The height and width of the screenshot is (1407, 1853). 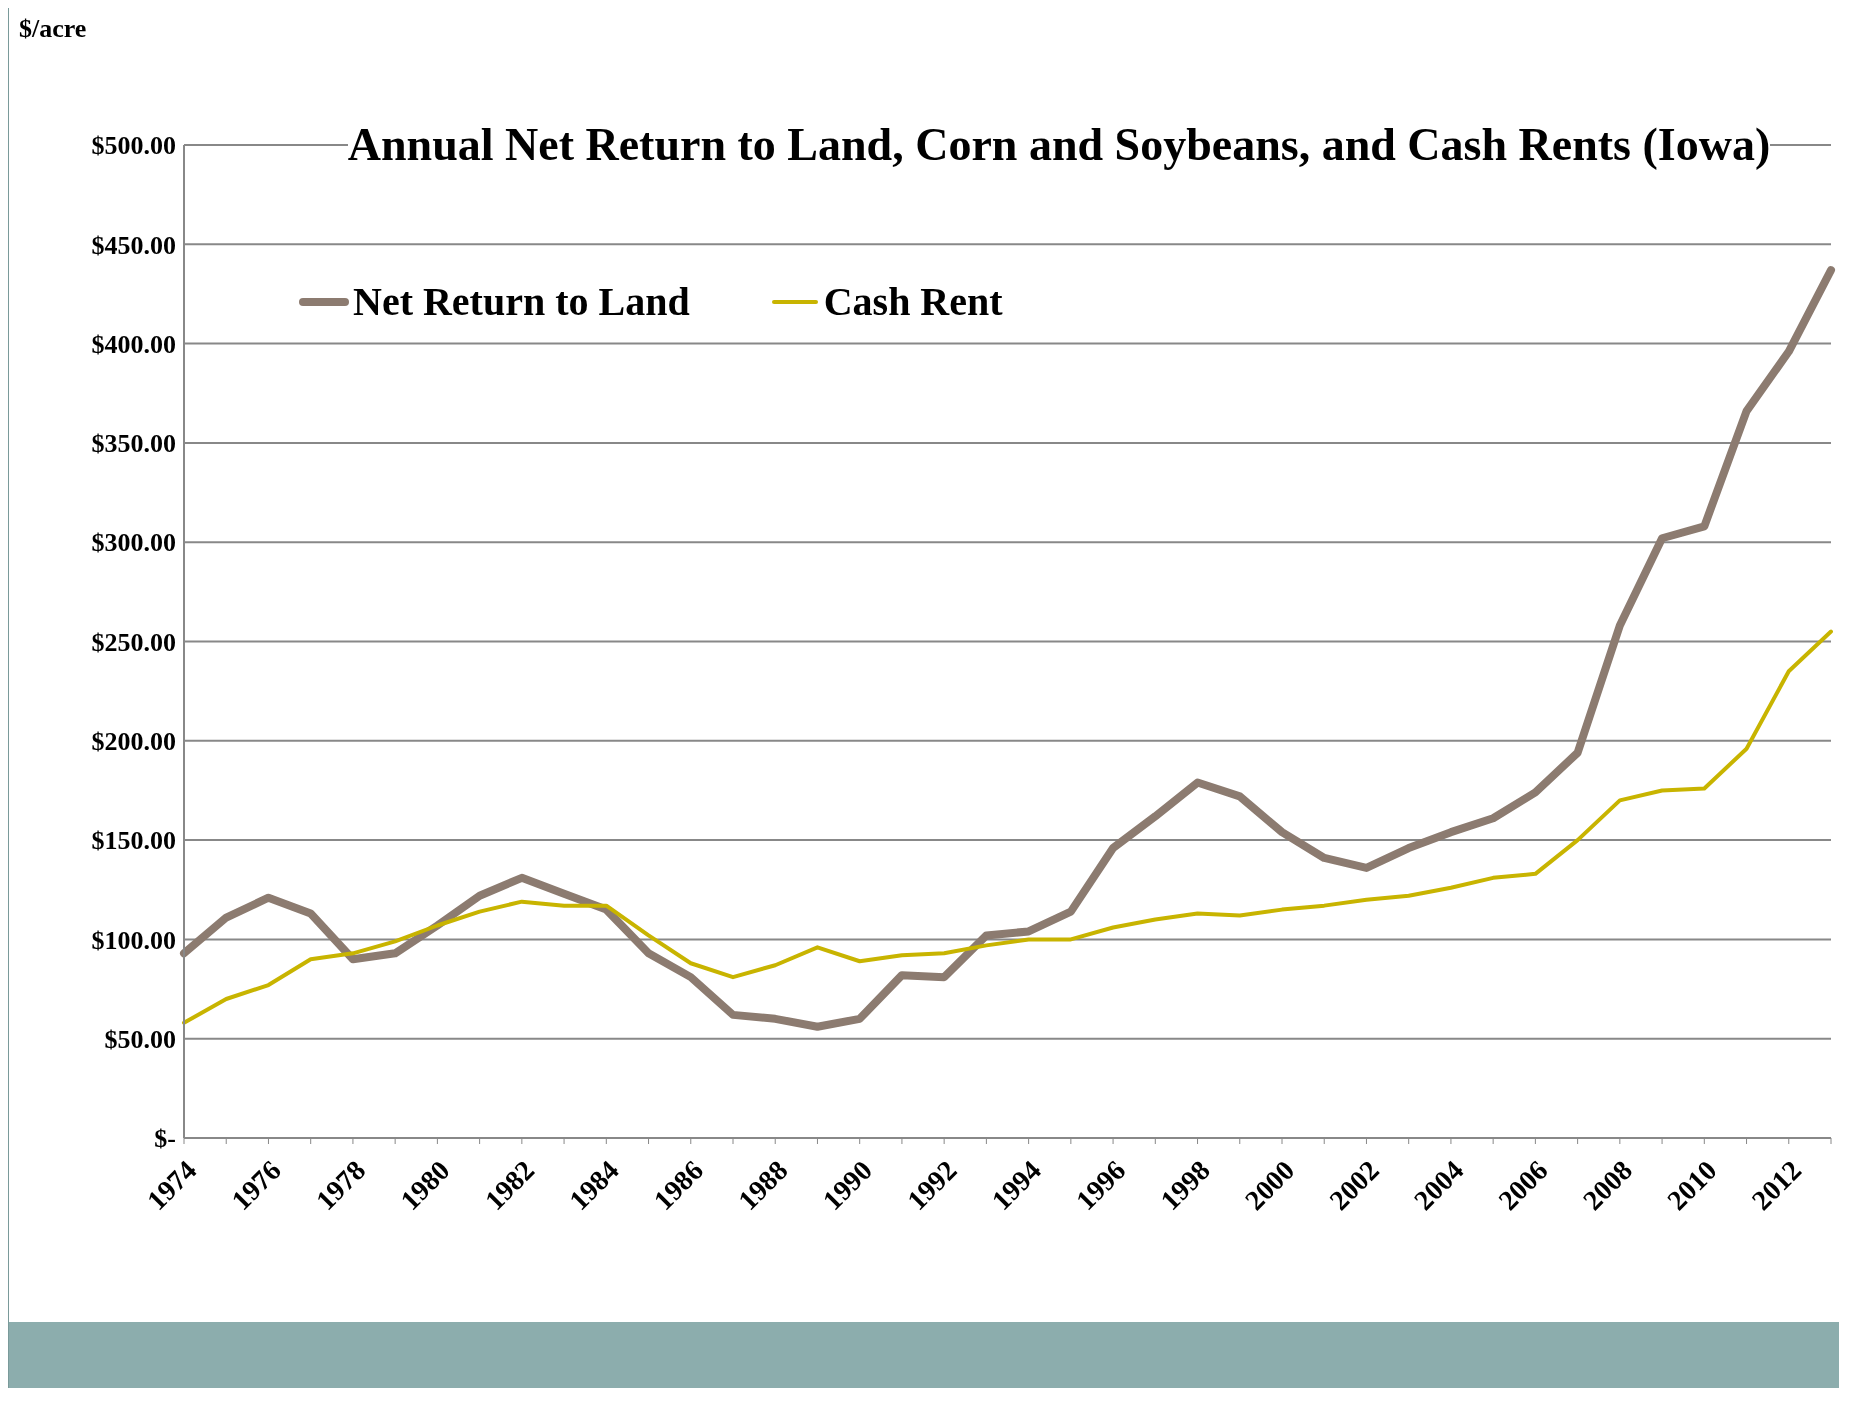 I want to click on y-tick-label: $300.00, so click(x=133, y=543).